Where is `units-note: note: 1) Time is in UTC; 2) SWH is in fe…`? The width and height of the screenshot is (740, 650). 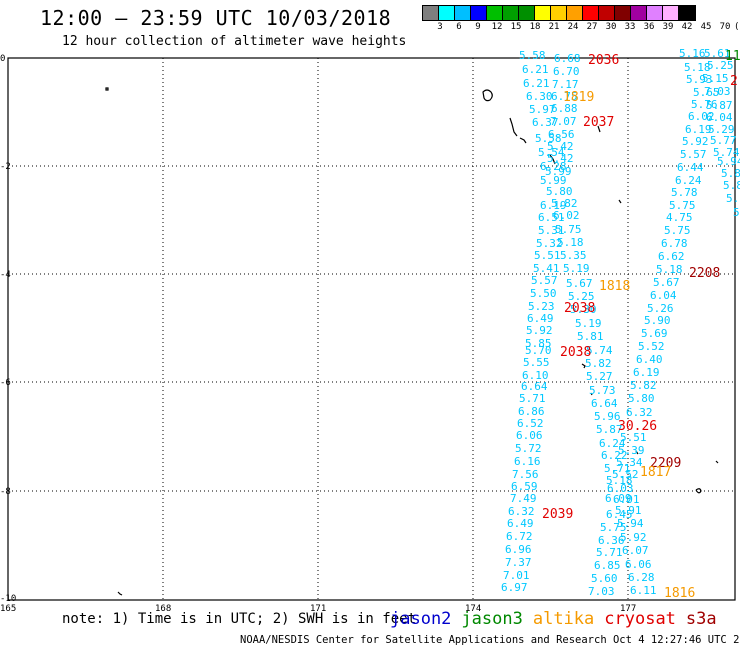 units-note: note: 1) Time is in UTC; 2) SWH is in fe… is located at coordinates (239, 619).